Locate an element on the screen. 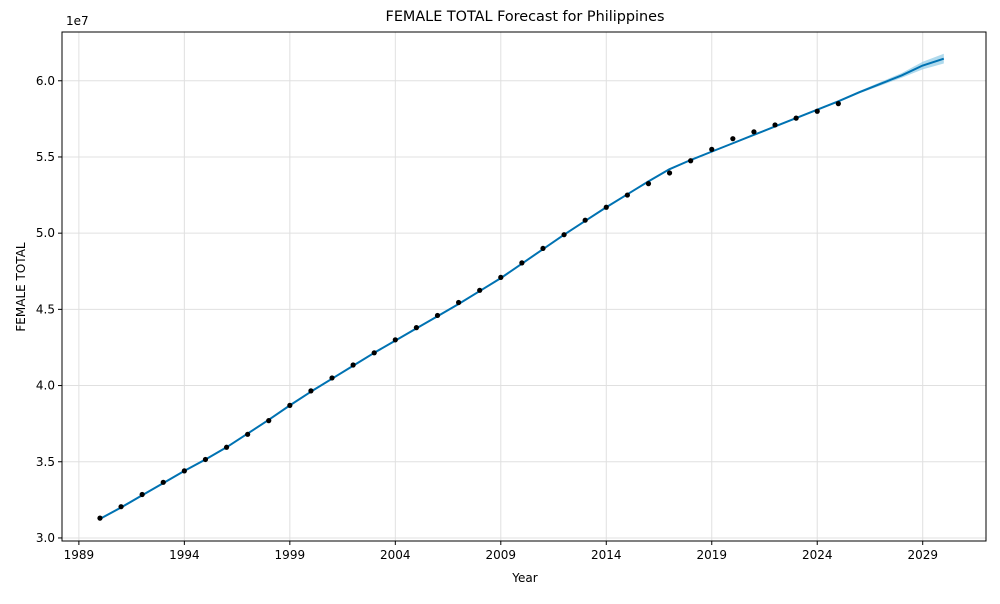 The width and height of the screenshot is (1000, 604). y-tick-label: 5.5 is located at coordinates (45, 157).